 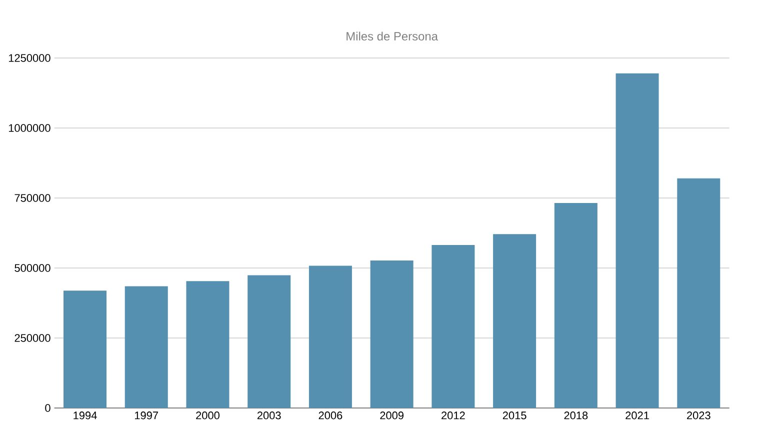 What do you see at coordinates (47, 408) in the screenshot?
I see `y-tick-label: 0` at bounding box center [47, 408].